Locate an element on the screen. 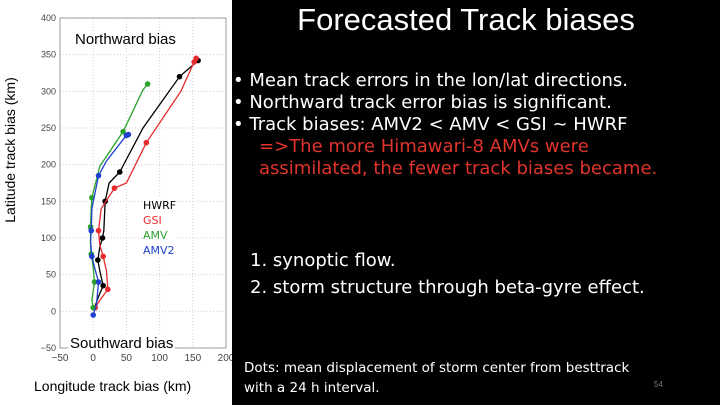 This screenshot has height=405, width=720. y-tick-label: 400 is located at coordinates (48, 18).